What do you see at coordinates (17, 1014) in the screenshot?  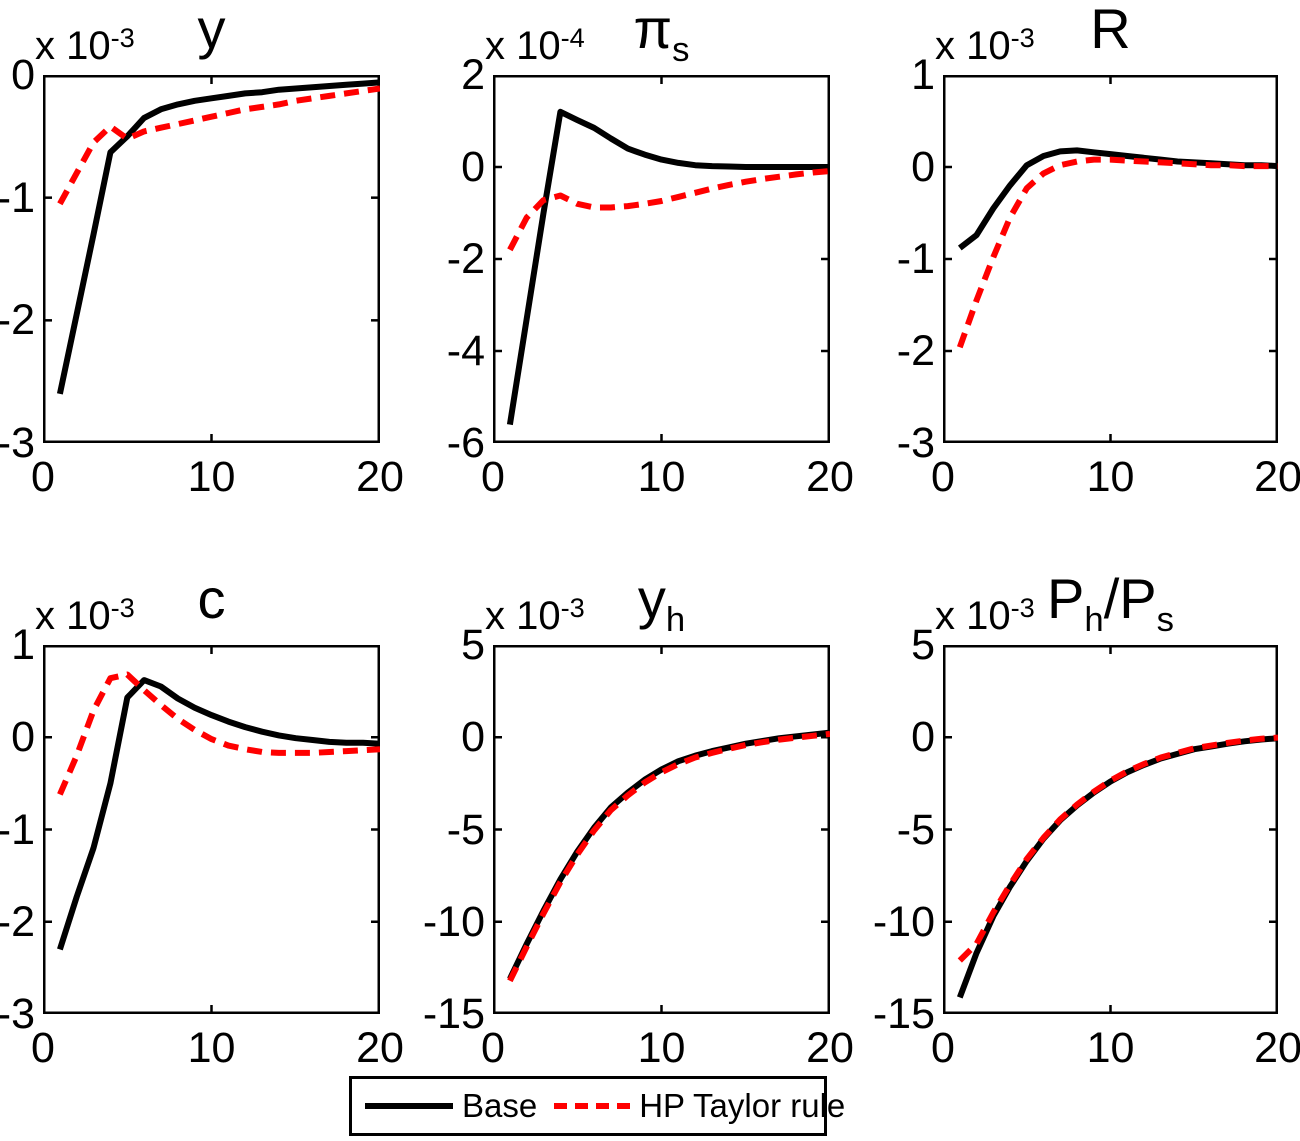 I see `subplot-c-ytick-label: -3` at bounding box center [17, 1014].